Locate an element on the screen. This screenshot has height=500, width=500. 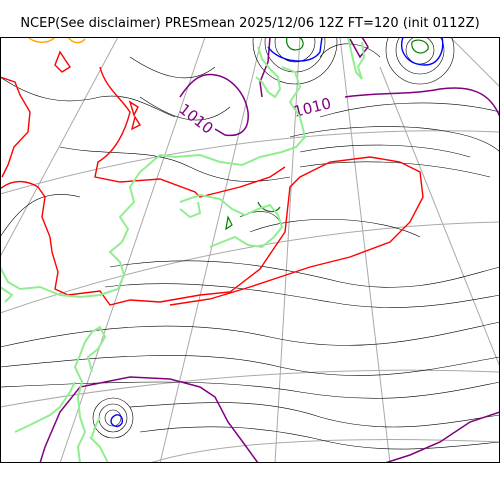
contour-orange is located at coordinates (56, 40).